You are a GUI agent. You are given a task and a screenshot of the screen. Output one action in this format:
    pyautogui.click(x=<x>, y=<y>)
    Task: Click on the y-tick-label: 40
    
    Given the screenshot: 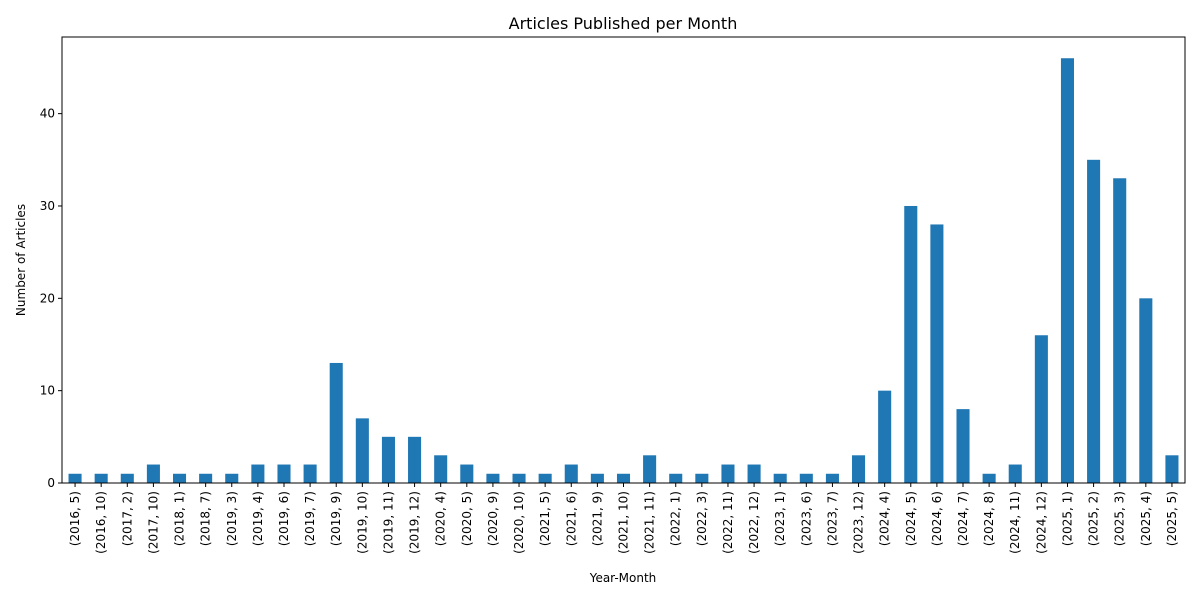 What is the action you would take?
    pyautogui.click(x=47, y=114)
    